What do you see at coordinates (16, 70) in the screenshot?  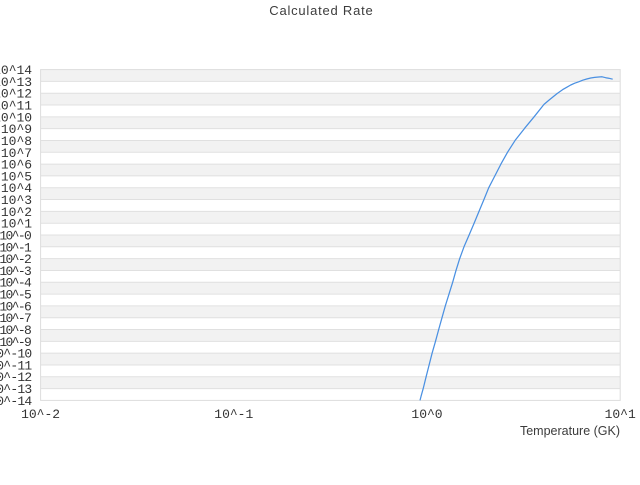 I see `svg-text: 10^14` at bounding box center [16, 70].